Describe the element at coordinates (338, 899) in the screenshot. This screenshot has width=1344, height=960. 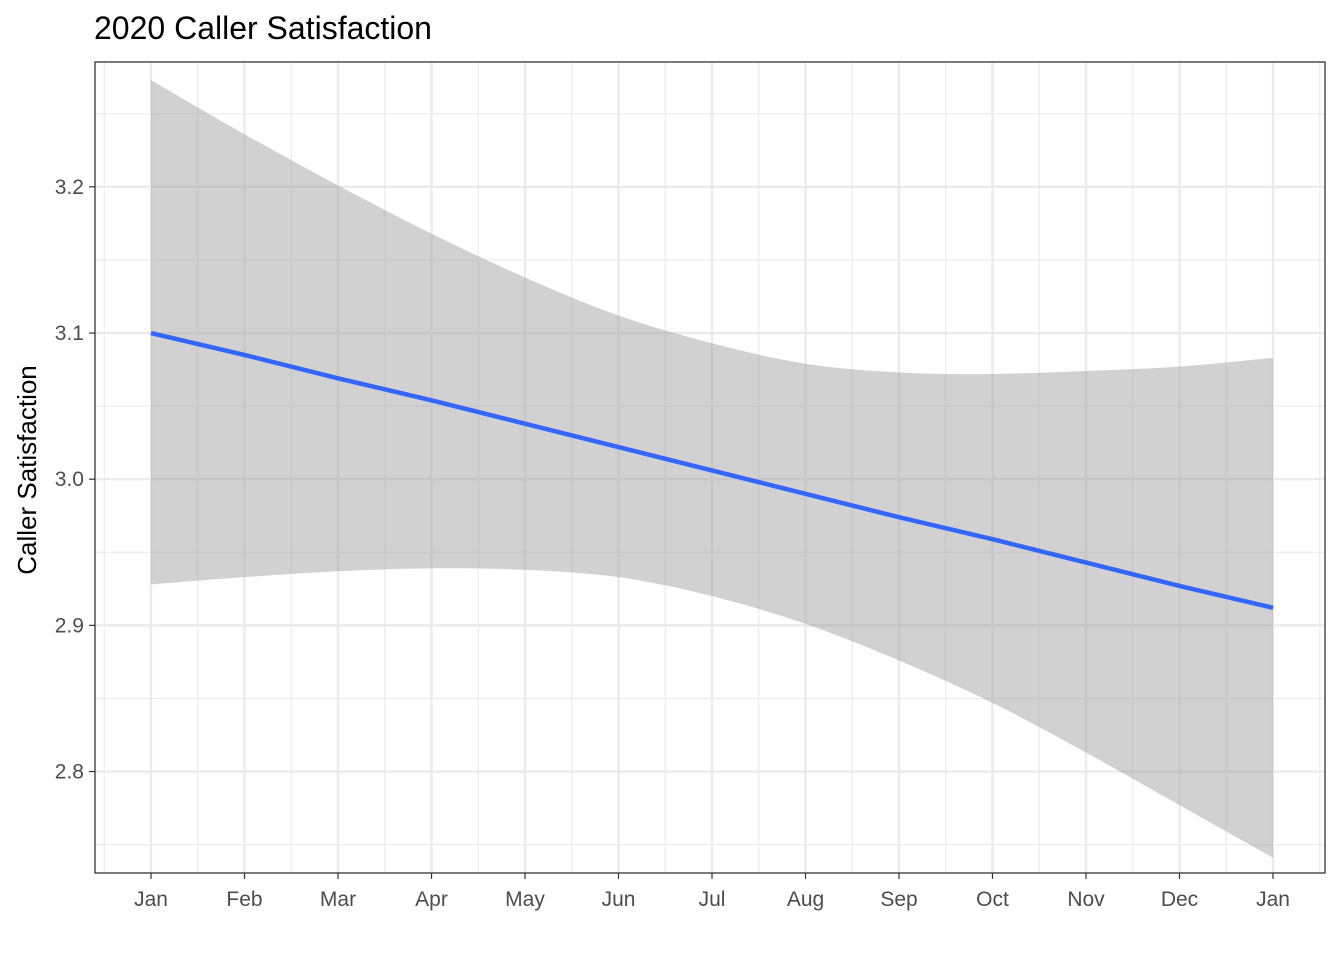
I see `x-tick-label: Mar` at that location.